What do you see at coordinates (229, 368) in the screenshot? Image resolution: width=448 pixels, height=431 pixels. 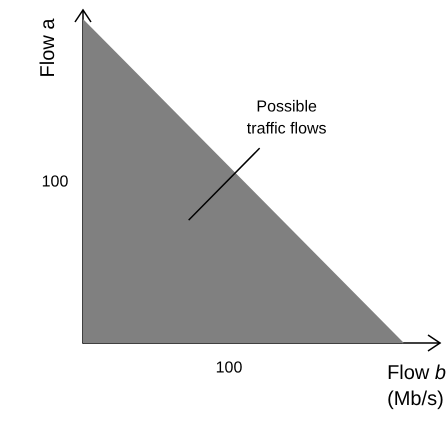 I see `text: 100` at bounding box center [229, 368].